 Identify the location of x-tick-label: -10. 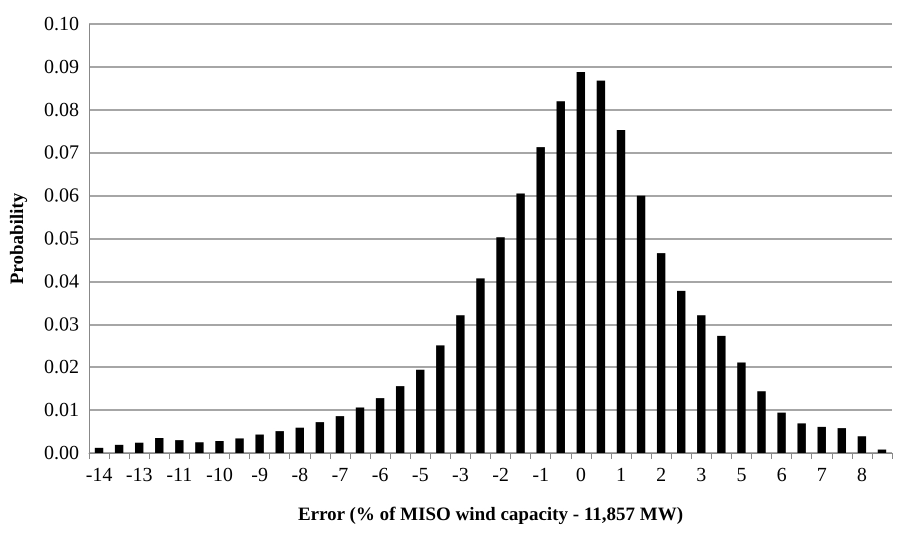
(219, 475).